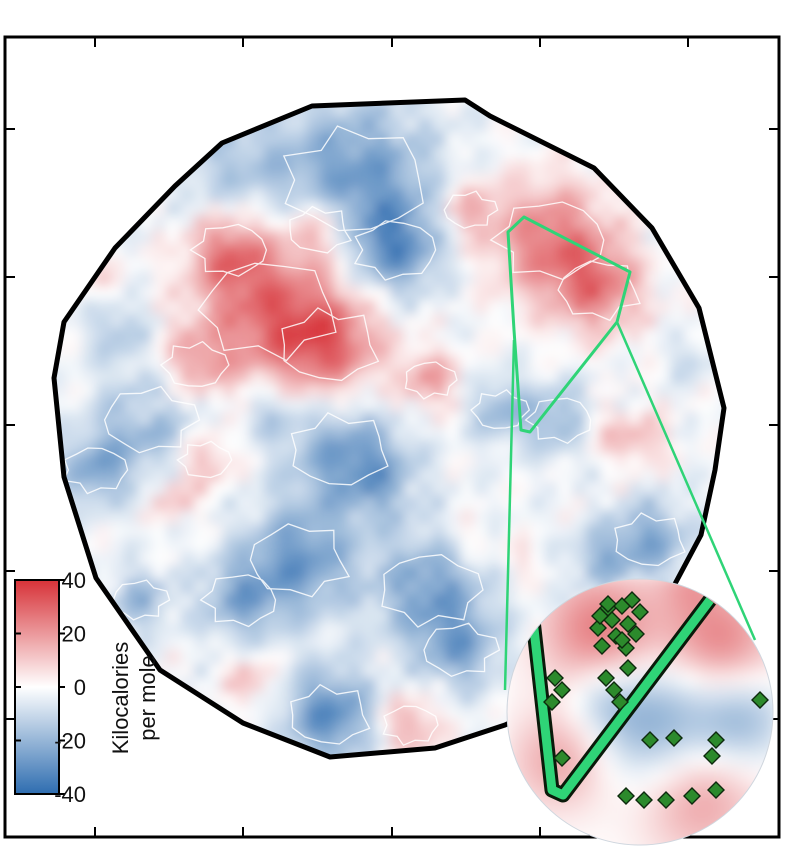 The height and width of the screenshot is (846, 800). Describe the element at coordinates (37, 687) in the screenshot. I see `colorbar-ramp` at that location.